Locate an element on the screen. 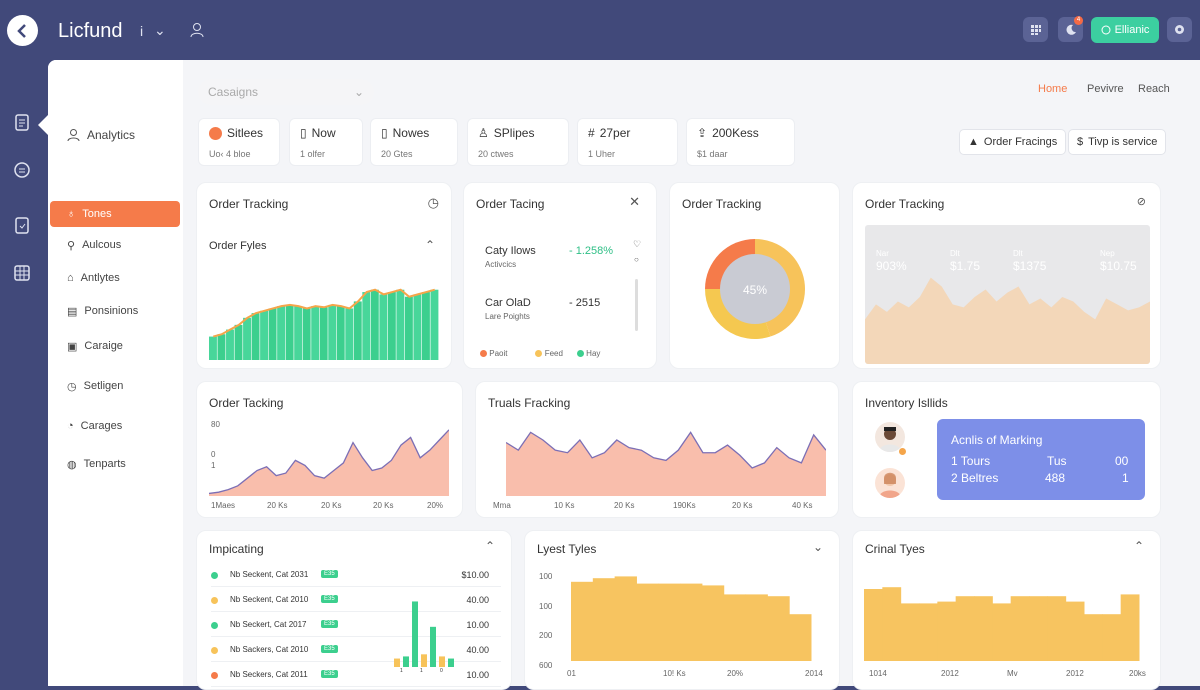 The image size is (1200, 690). donut-chart is located at coordinates (755, 289).